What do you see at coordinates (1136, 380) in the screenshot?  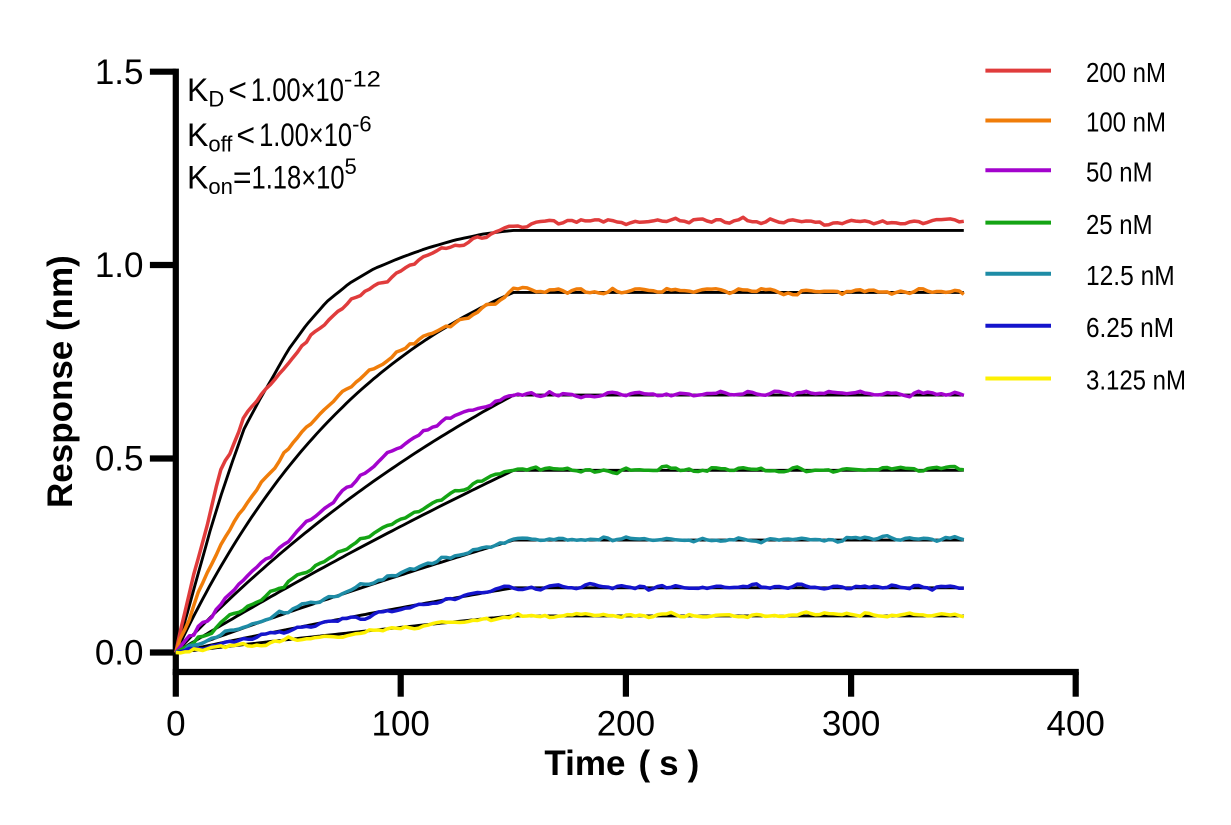 I see `svg-text: 3.125 nM` at bounding box center [1136, 380].